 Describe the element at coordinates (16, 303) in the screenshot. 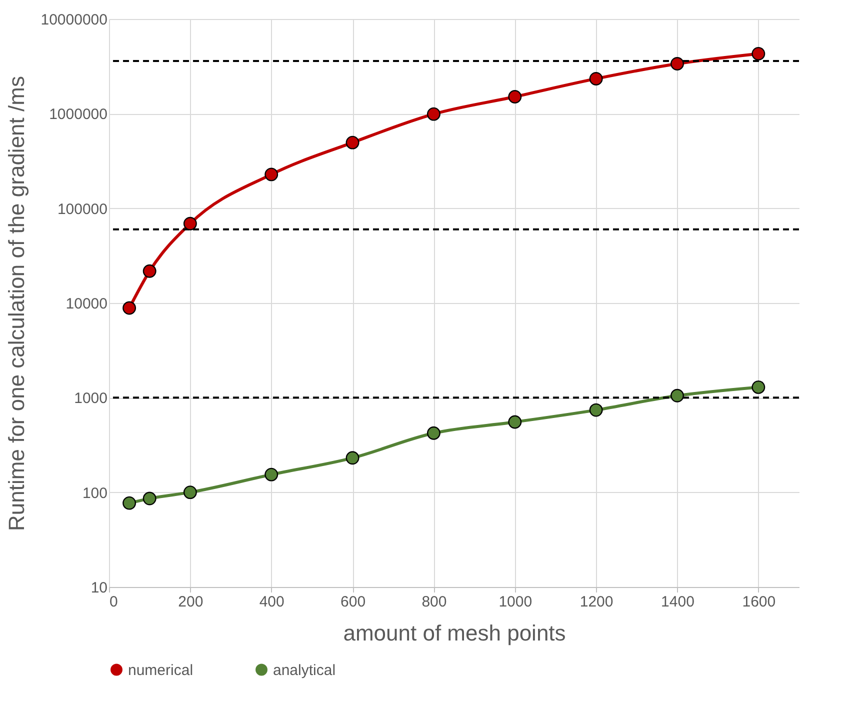

I see `y-axis-title: Runtime for one calculation of the gradient /ms` at that location.